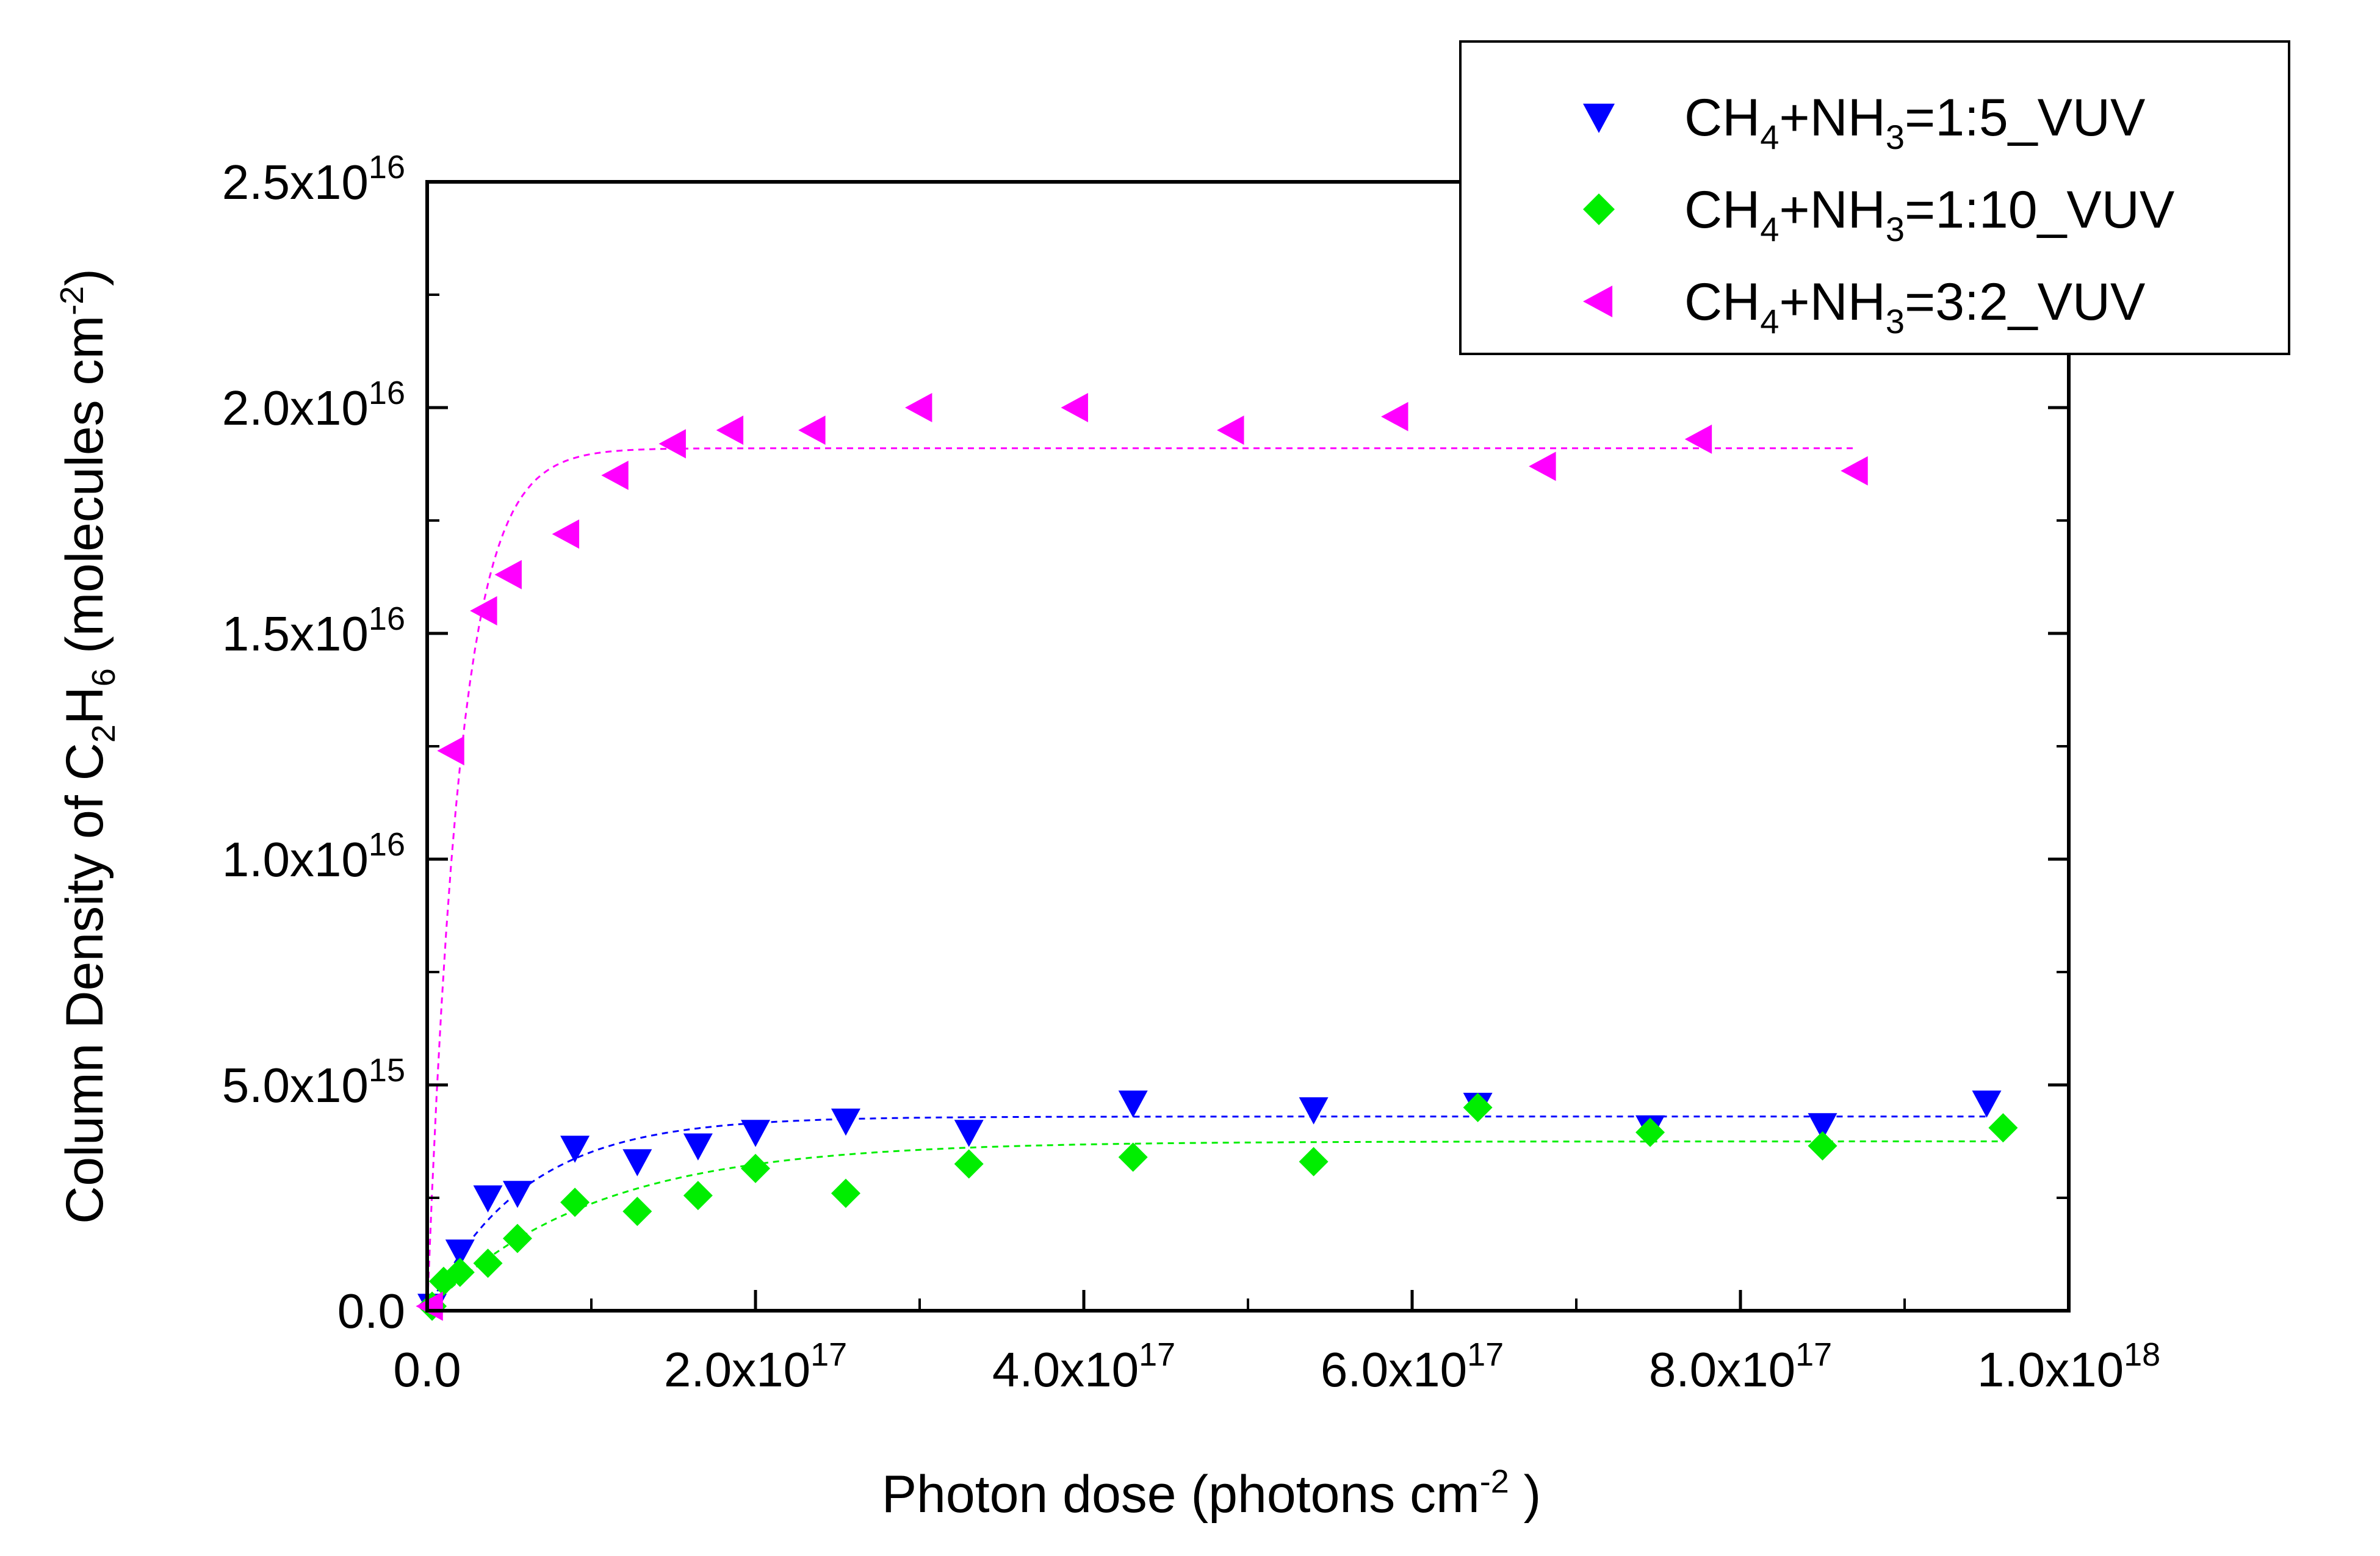 The height and width of the screenshot is (1556, 2380). What do you see at coordinates (313, 405) in the screenshot?
I see `y-tick-label: 2.0x10¹⁶` at bounding box center [313, 405].